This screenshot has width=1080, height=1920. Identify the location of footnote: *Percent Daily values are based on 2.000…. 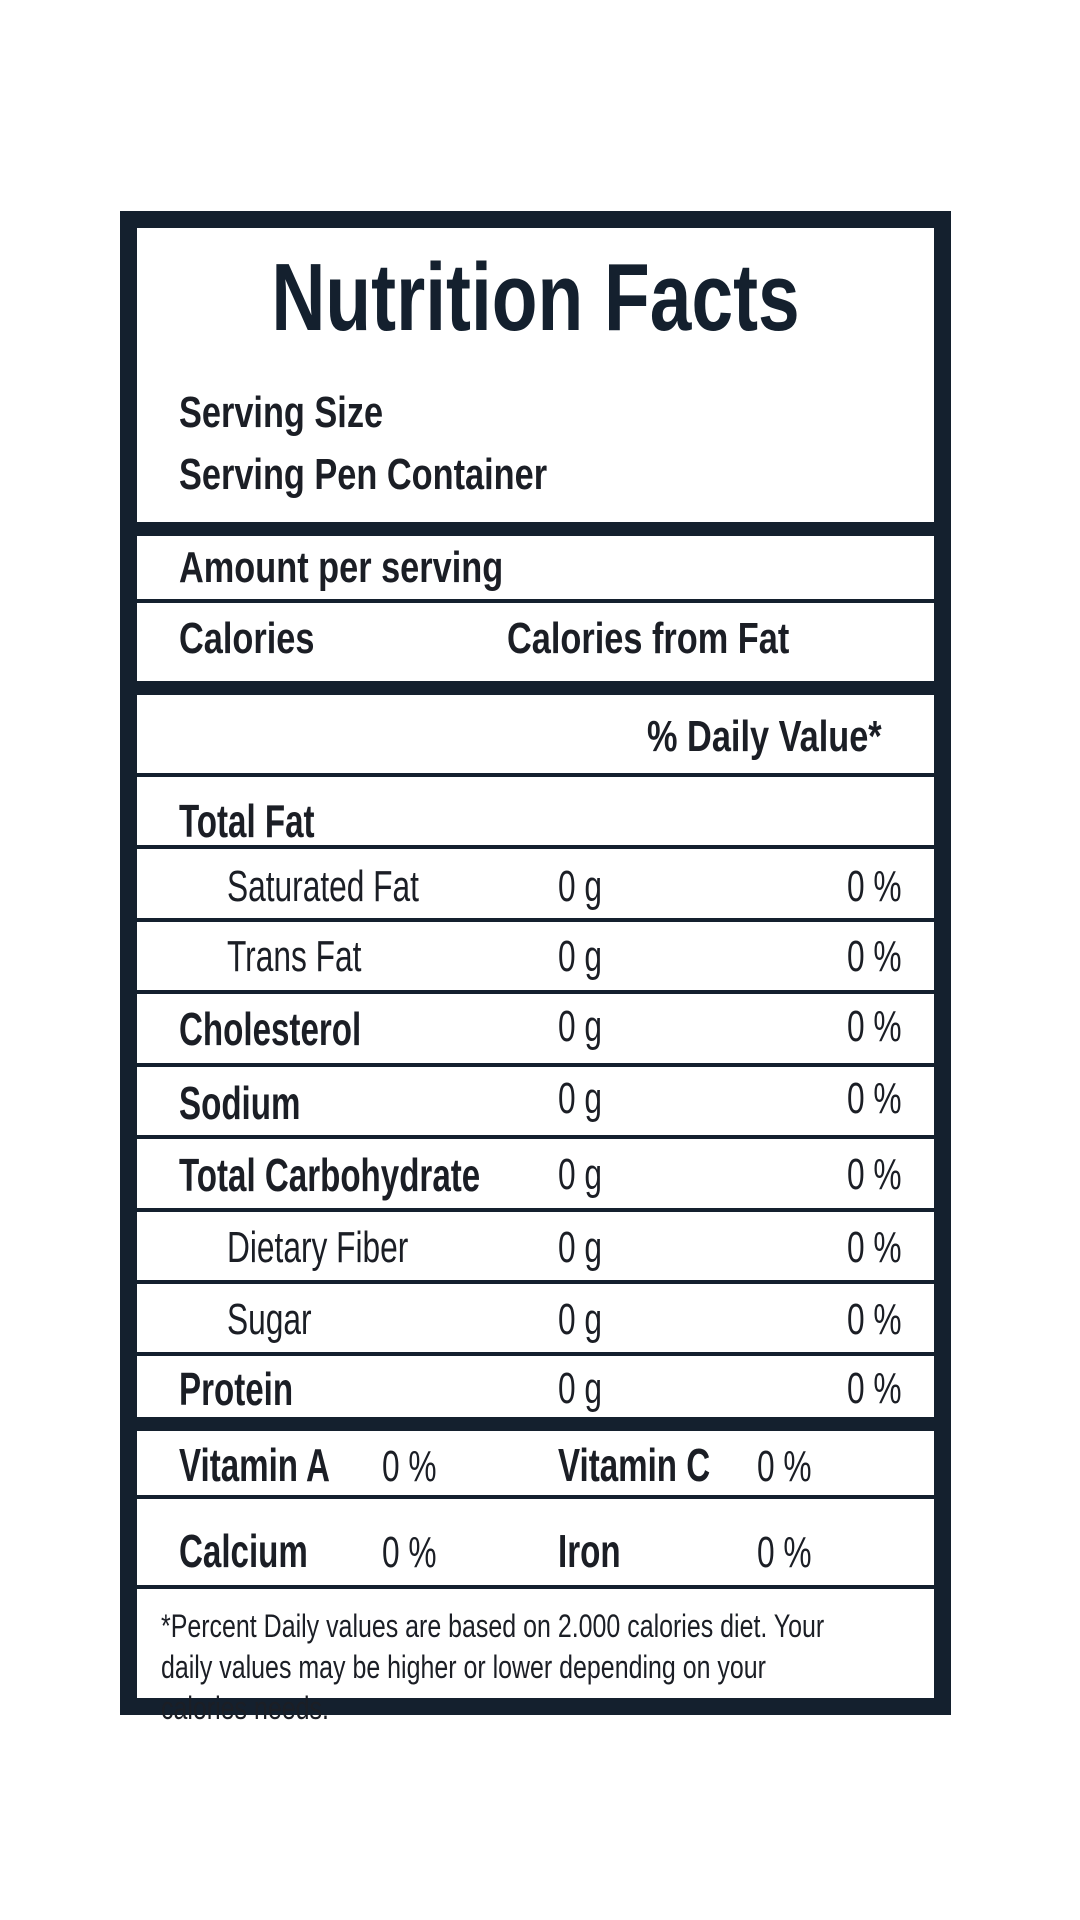
(493, 1667).